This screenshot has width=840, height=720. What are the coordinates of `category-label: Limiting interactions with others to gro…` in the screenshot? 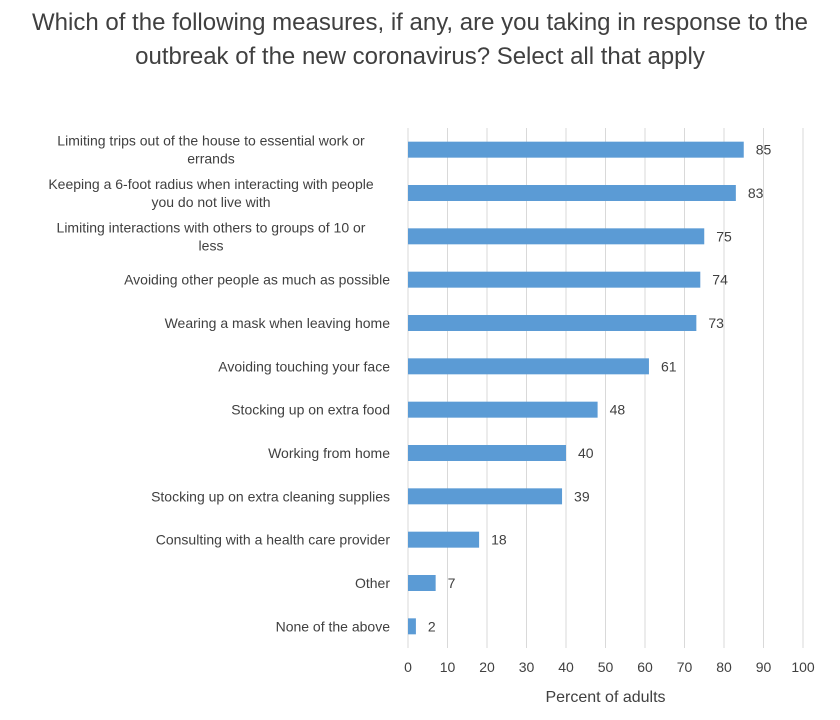 It's located at (211, 236).